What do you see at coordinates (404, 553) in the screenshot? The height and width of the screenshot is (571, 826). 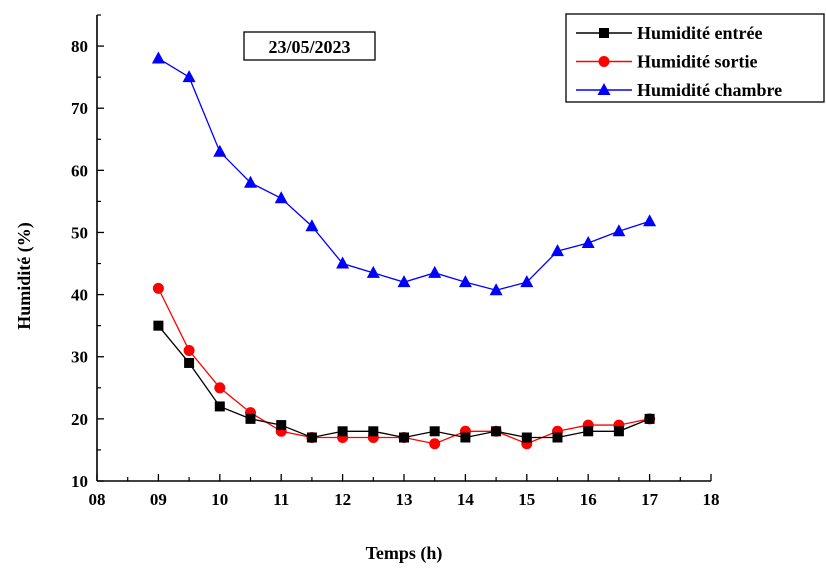 I see `x-axis-title: Temps (h)` at bounding box center [404, 553].